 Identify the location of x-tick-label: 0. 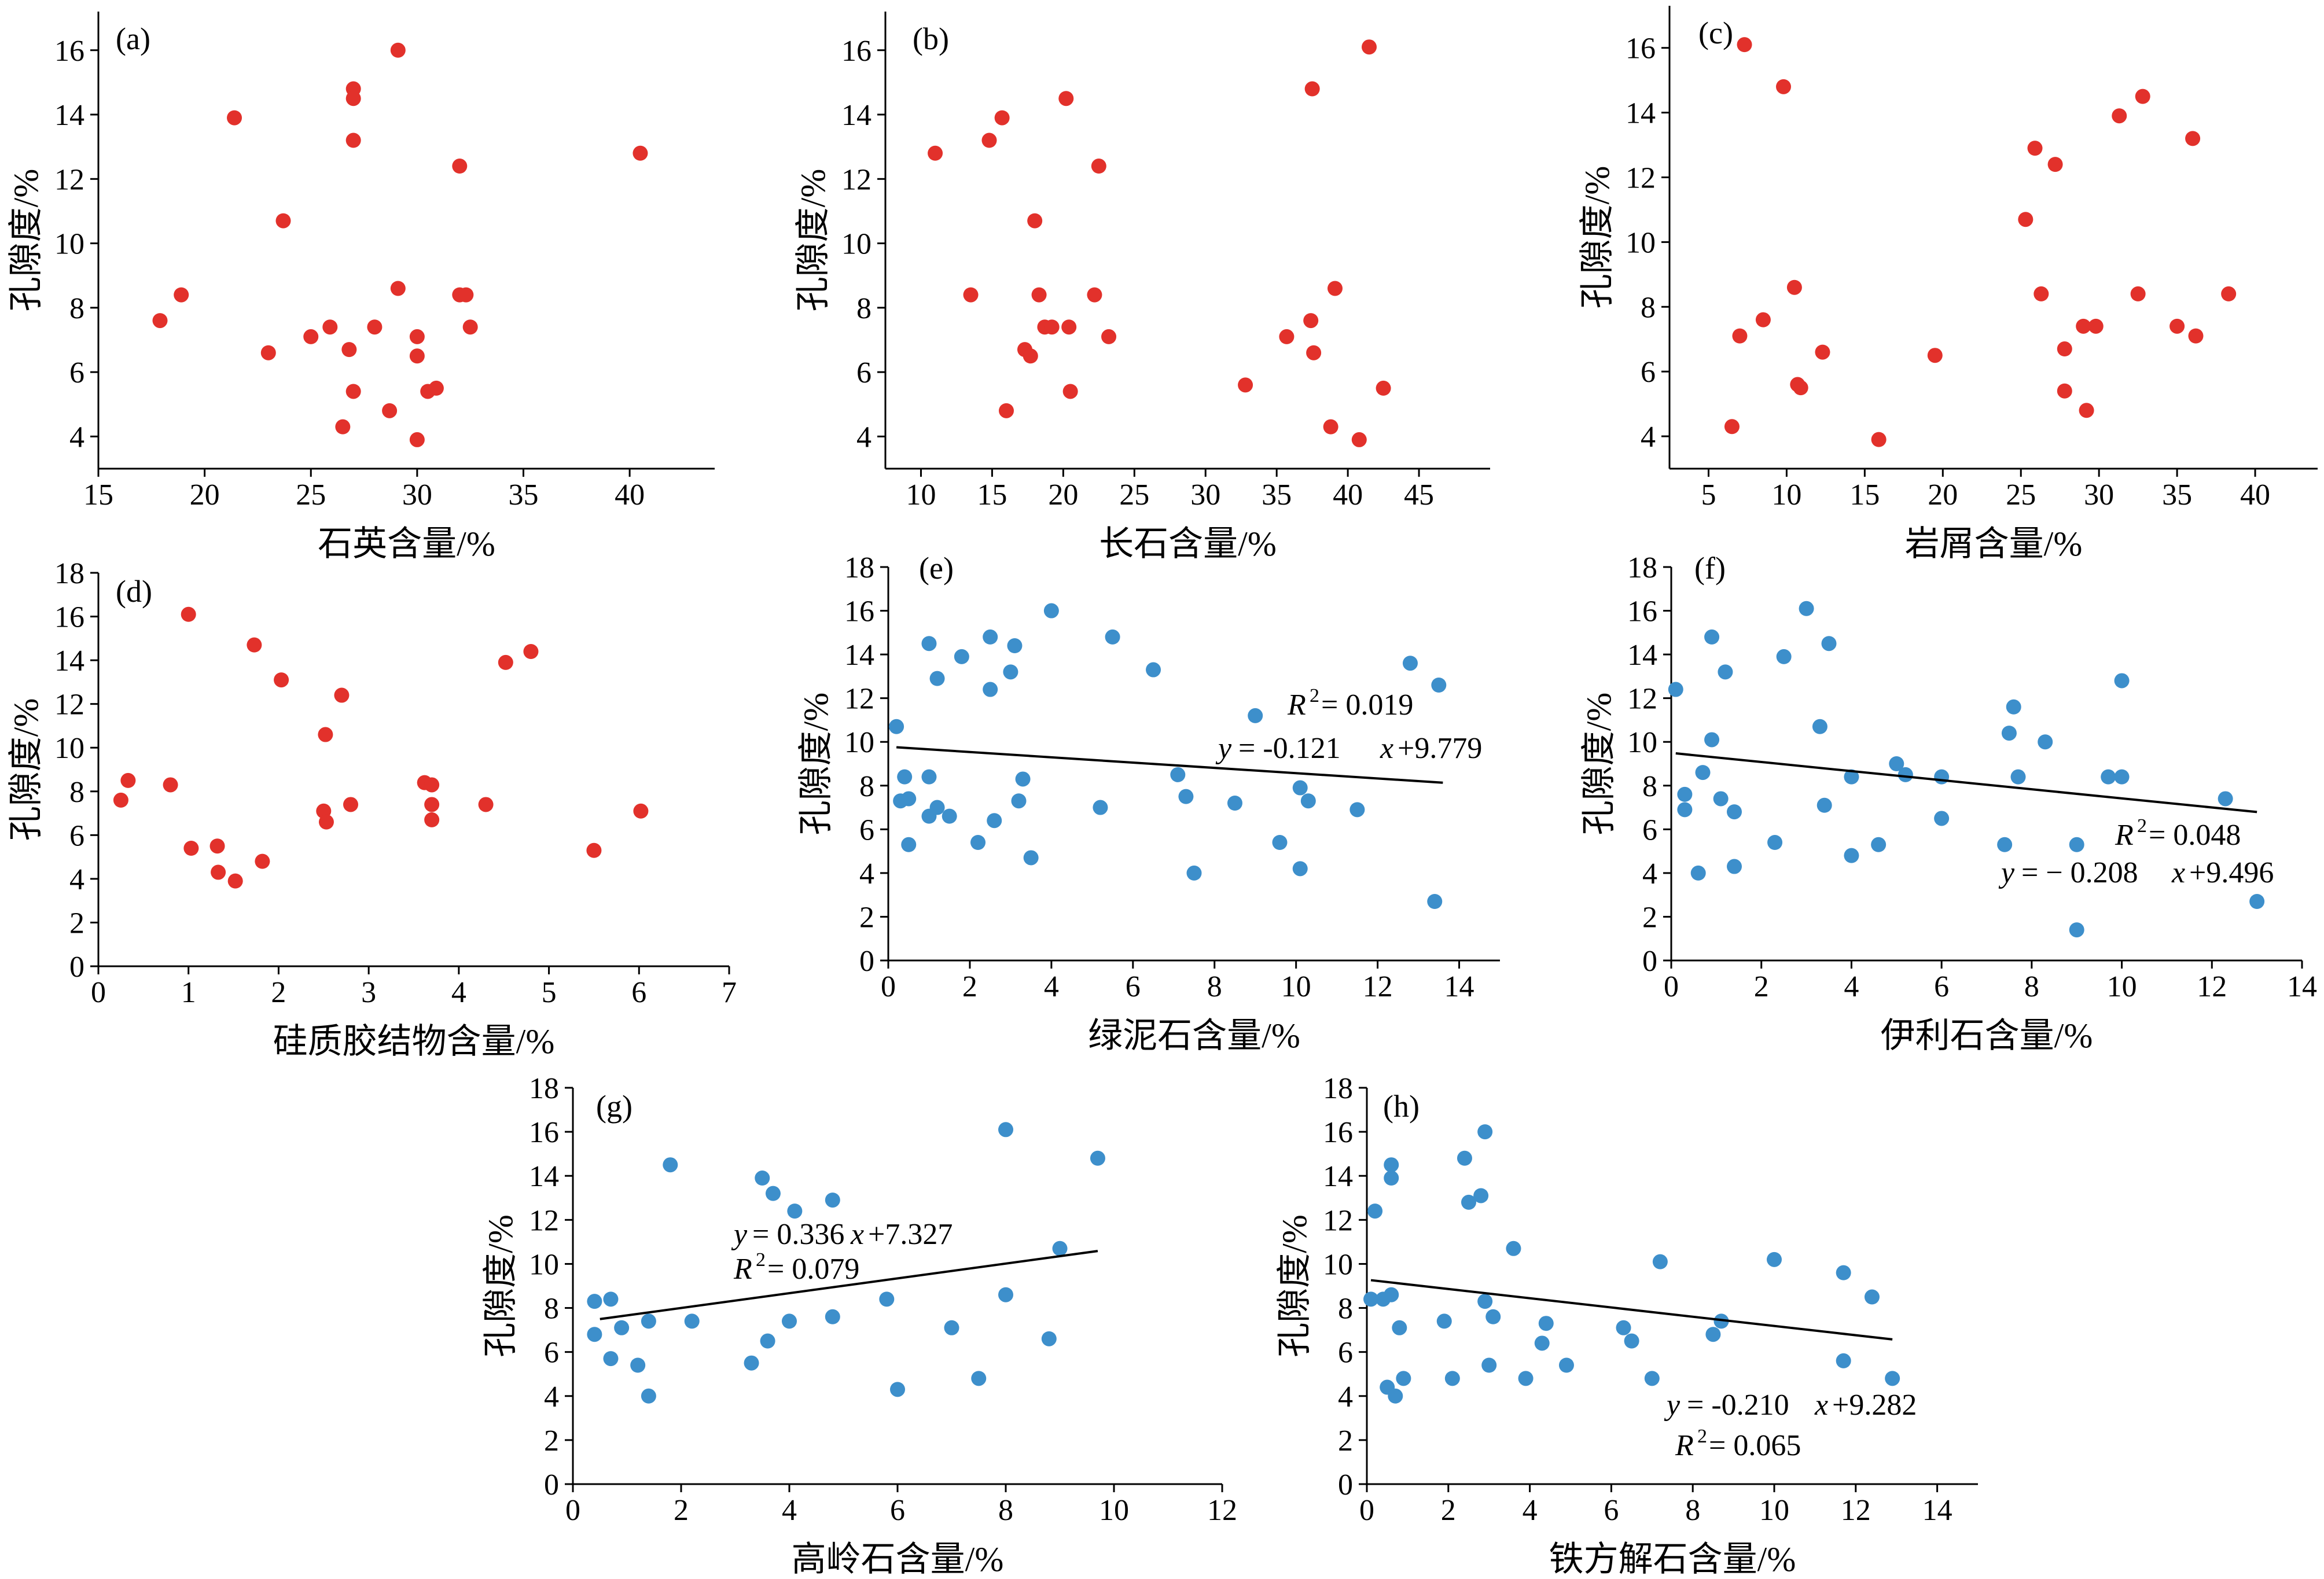
(572, 1510).